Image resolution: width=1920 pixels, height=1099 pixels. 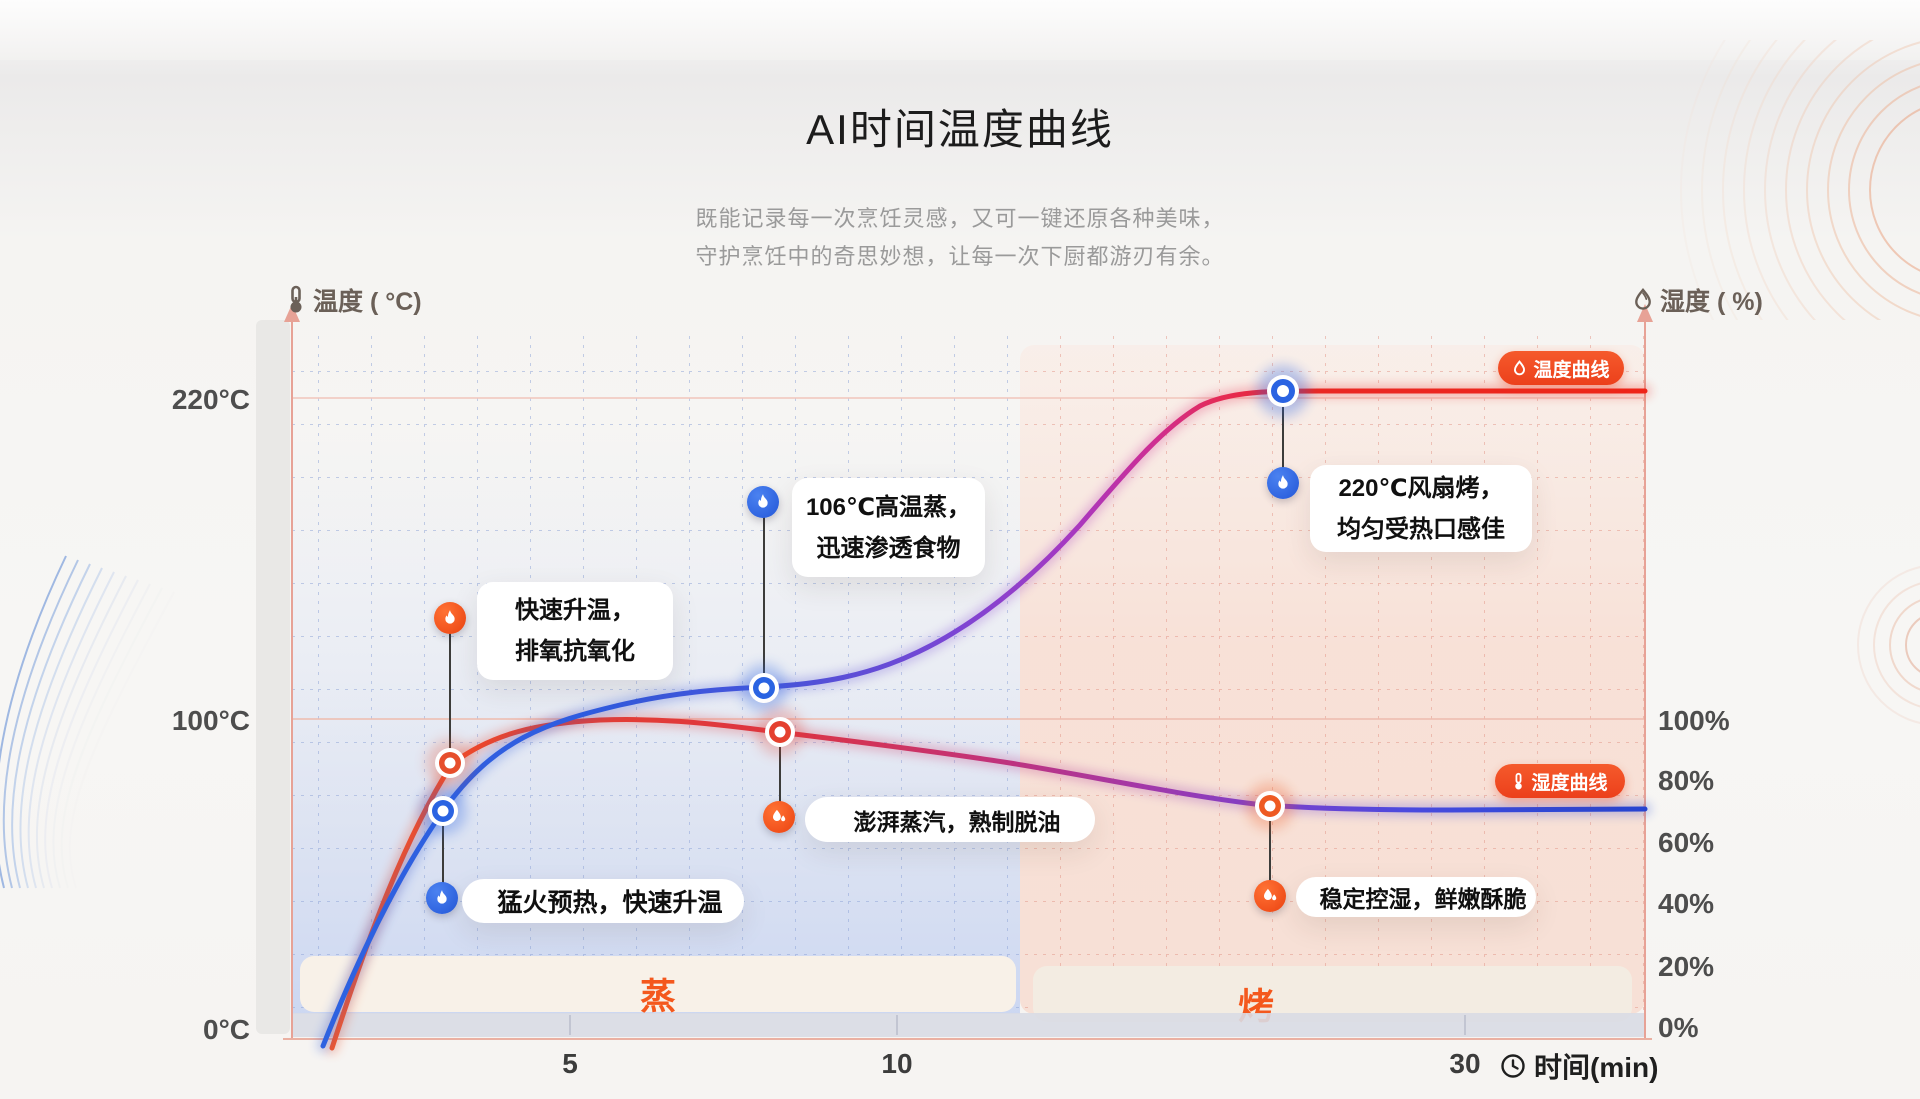 What do you see at coordinates (1513, 1066) in the screenshot?
I see `clock-icon` at bounding box center [1513, 1066].